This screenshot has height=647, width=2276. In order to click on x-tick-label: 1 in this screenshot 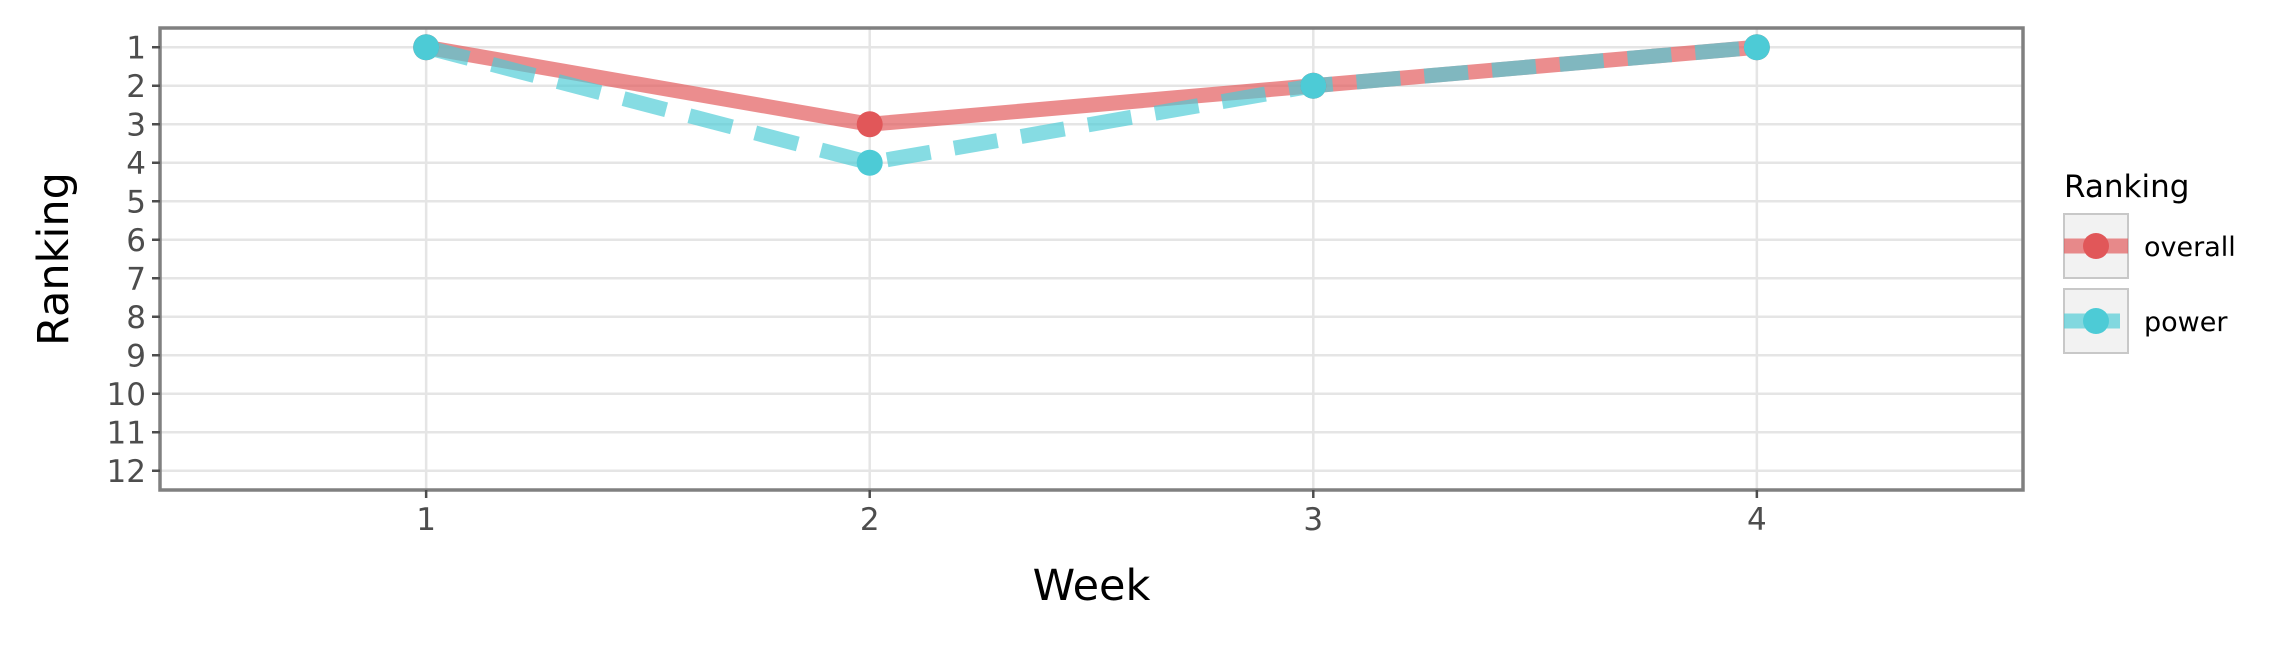, I will do `click(426, 520)`.